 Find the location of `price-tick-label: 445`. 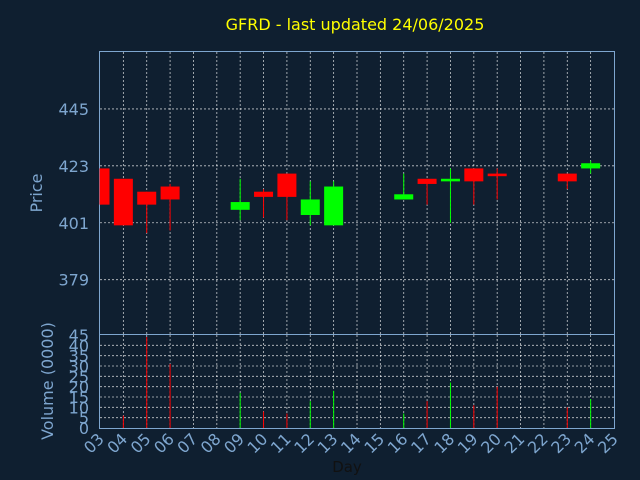

price-tick-label: 445 is located at coordinates (73, 109).